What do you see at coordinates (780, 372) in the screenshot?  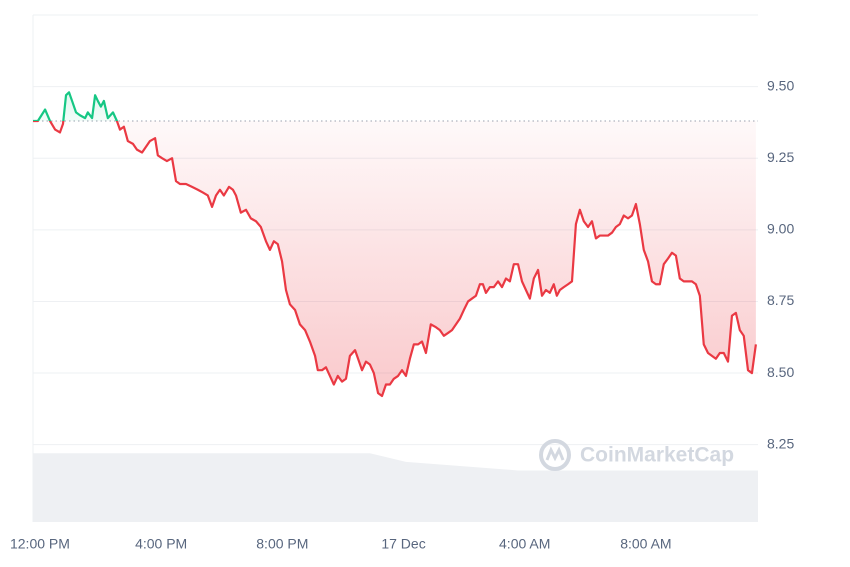 I see `y-tick-label: 8.50` at bounding box center [780, 372].